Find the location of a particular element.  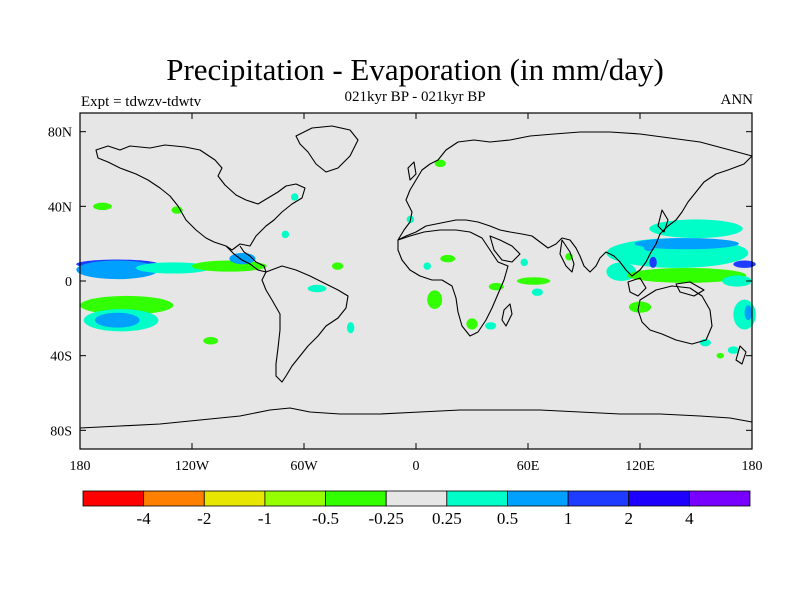

colorbar-label: -1 is located at coordinates (265, 518).